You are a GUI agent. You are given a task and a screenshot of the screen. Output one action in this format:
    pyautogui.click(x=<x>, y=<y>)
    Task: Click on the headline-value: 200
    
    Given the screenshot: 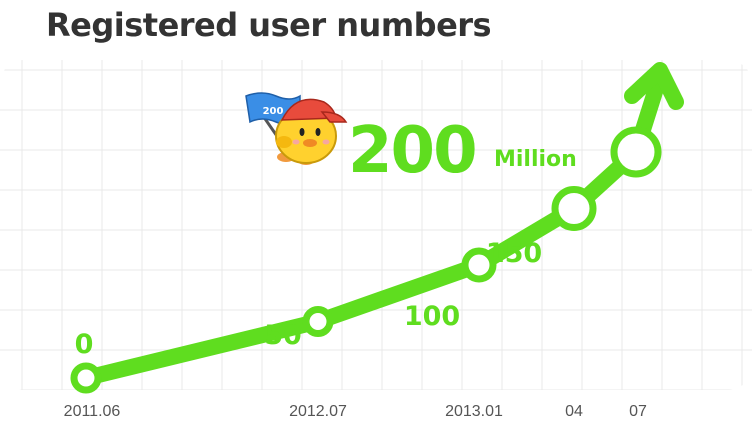 What is the action you would take?
    pyautogui.click(x=412, y=151)
    